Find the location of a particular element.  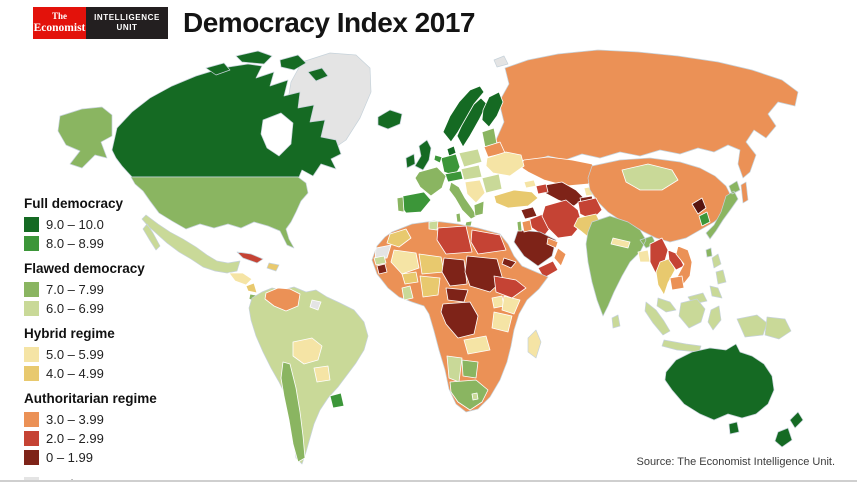

economist-brand-box: The Economist is located at coordinates (59, 23).